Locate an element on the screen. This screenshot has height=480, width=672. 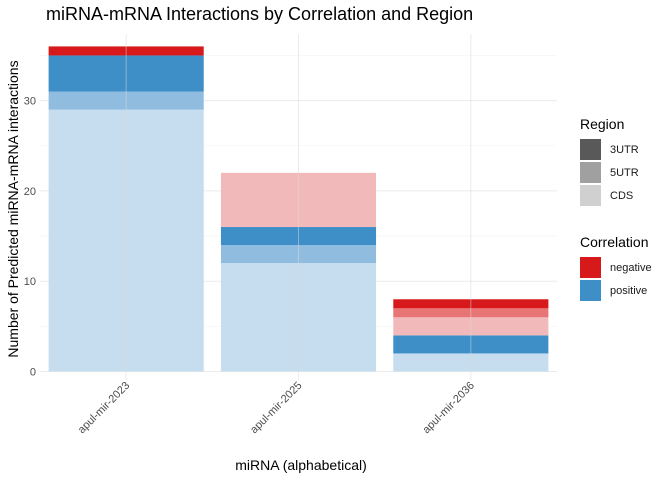
legend-correlation-key-positive is located at coordinates (590, 290).